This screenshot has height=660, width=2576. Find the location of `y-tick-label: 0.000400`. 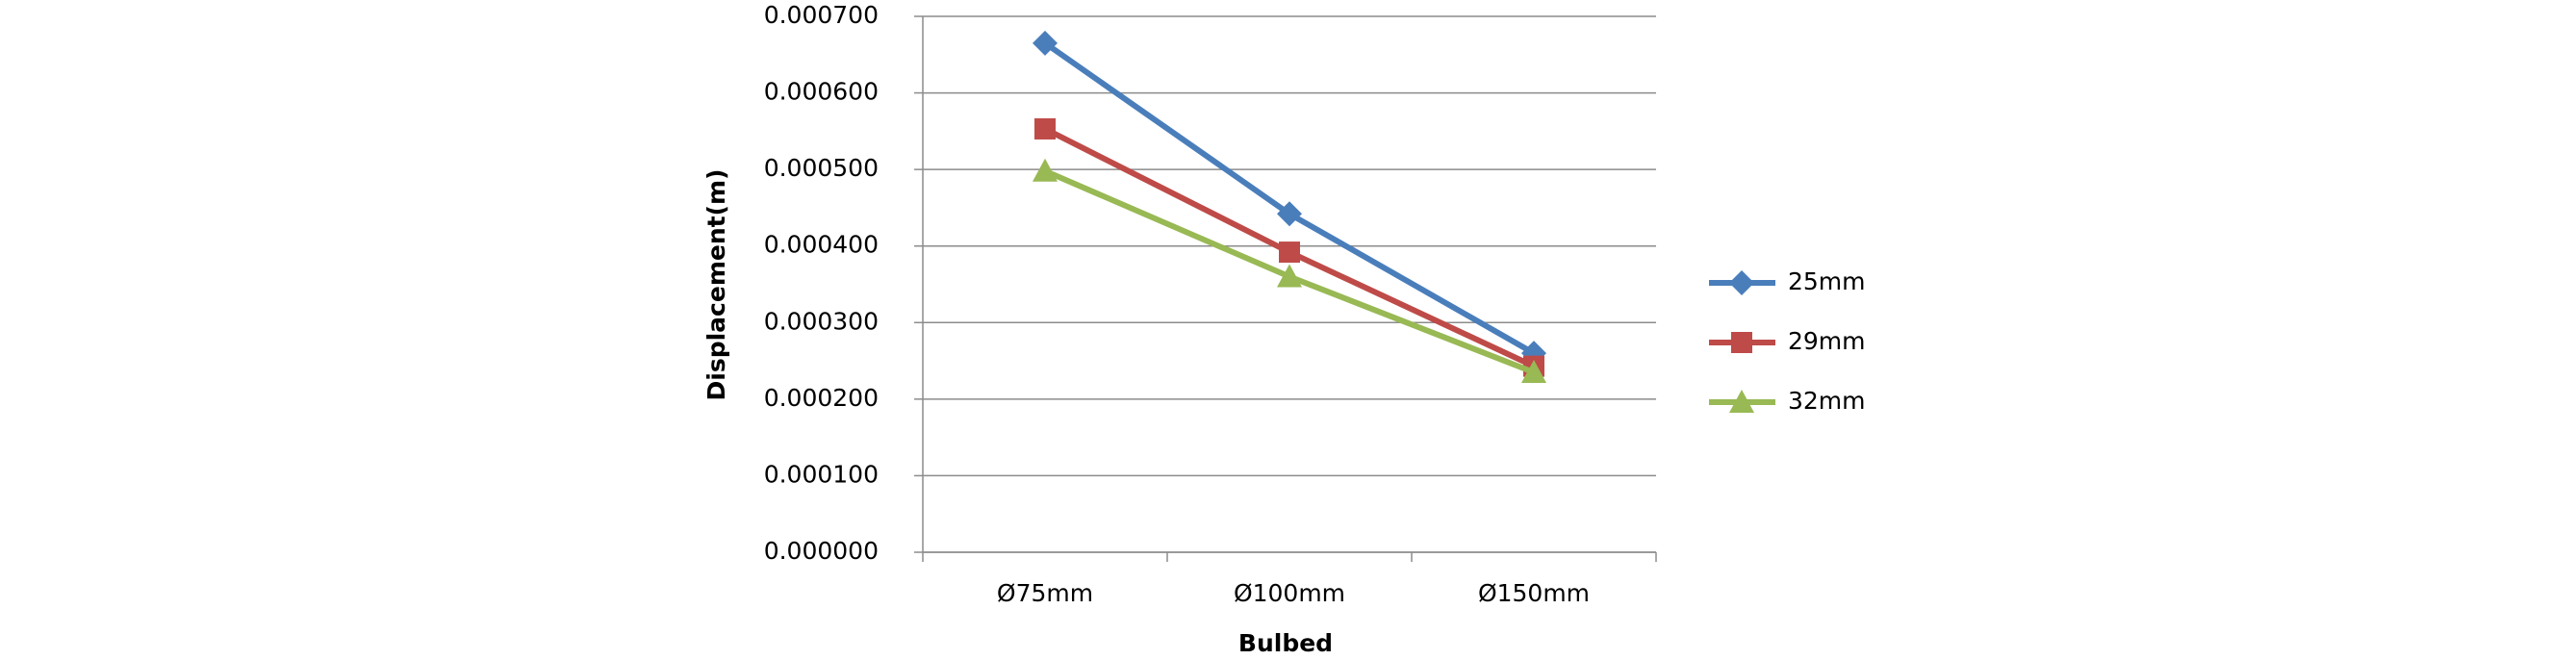

y-tick-label: 0.000400 is located at coordinates (821, 245).